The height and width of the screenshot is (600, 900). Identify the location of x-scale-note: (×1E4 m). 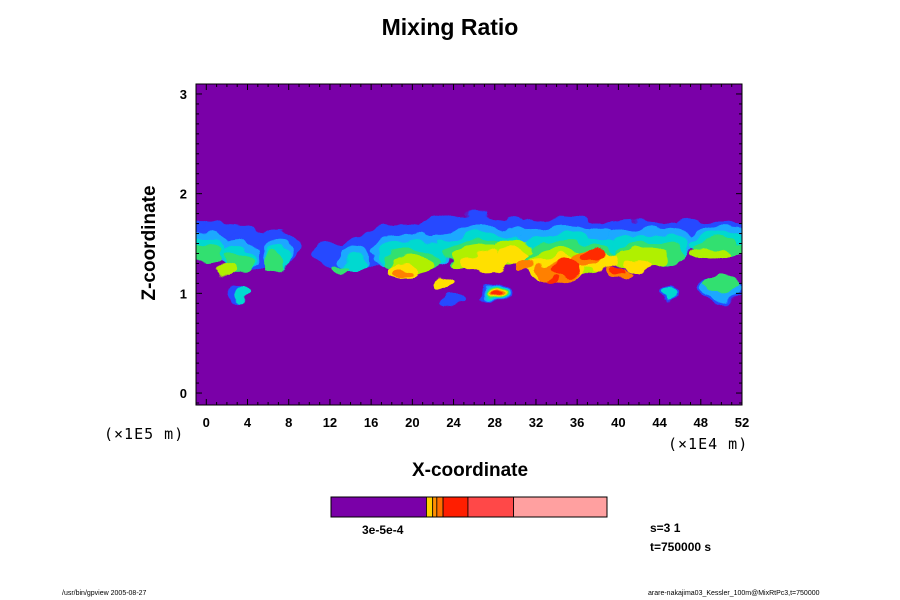
(708, 444).